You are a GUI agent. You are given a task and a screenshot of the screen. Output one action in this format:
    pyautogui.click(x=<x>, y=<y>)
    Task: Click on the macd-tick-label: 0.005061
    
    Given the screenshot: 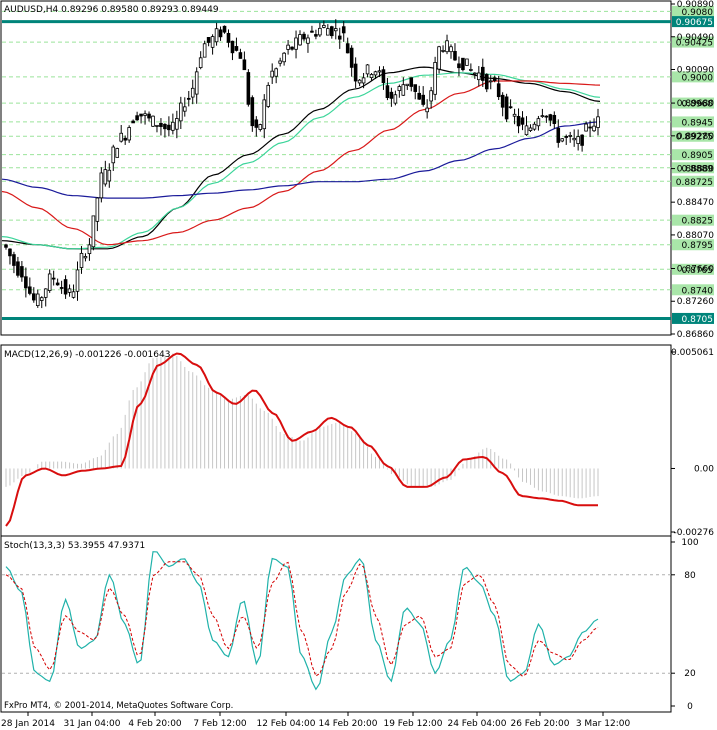 What is the action you would take?
    pyautogui.click(x=692, y=353)
    